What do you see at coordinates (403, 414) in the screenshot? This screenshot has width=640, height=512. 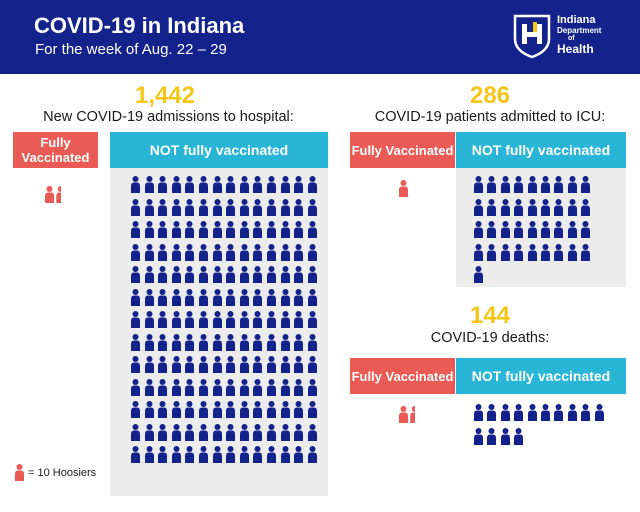 I see `deaths-vaccinated-person-icon` at bounding box center [403, 414].